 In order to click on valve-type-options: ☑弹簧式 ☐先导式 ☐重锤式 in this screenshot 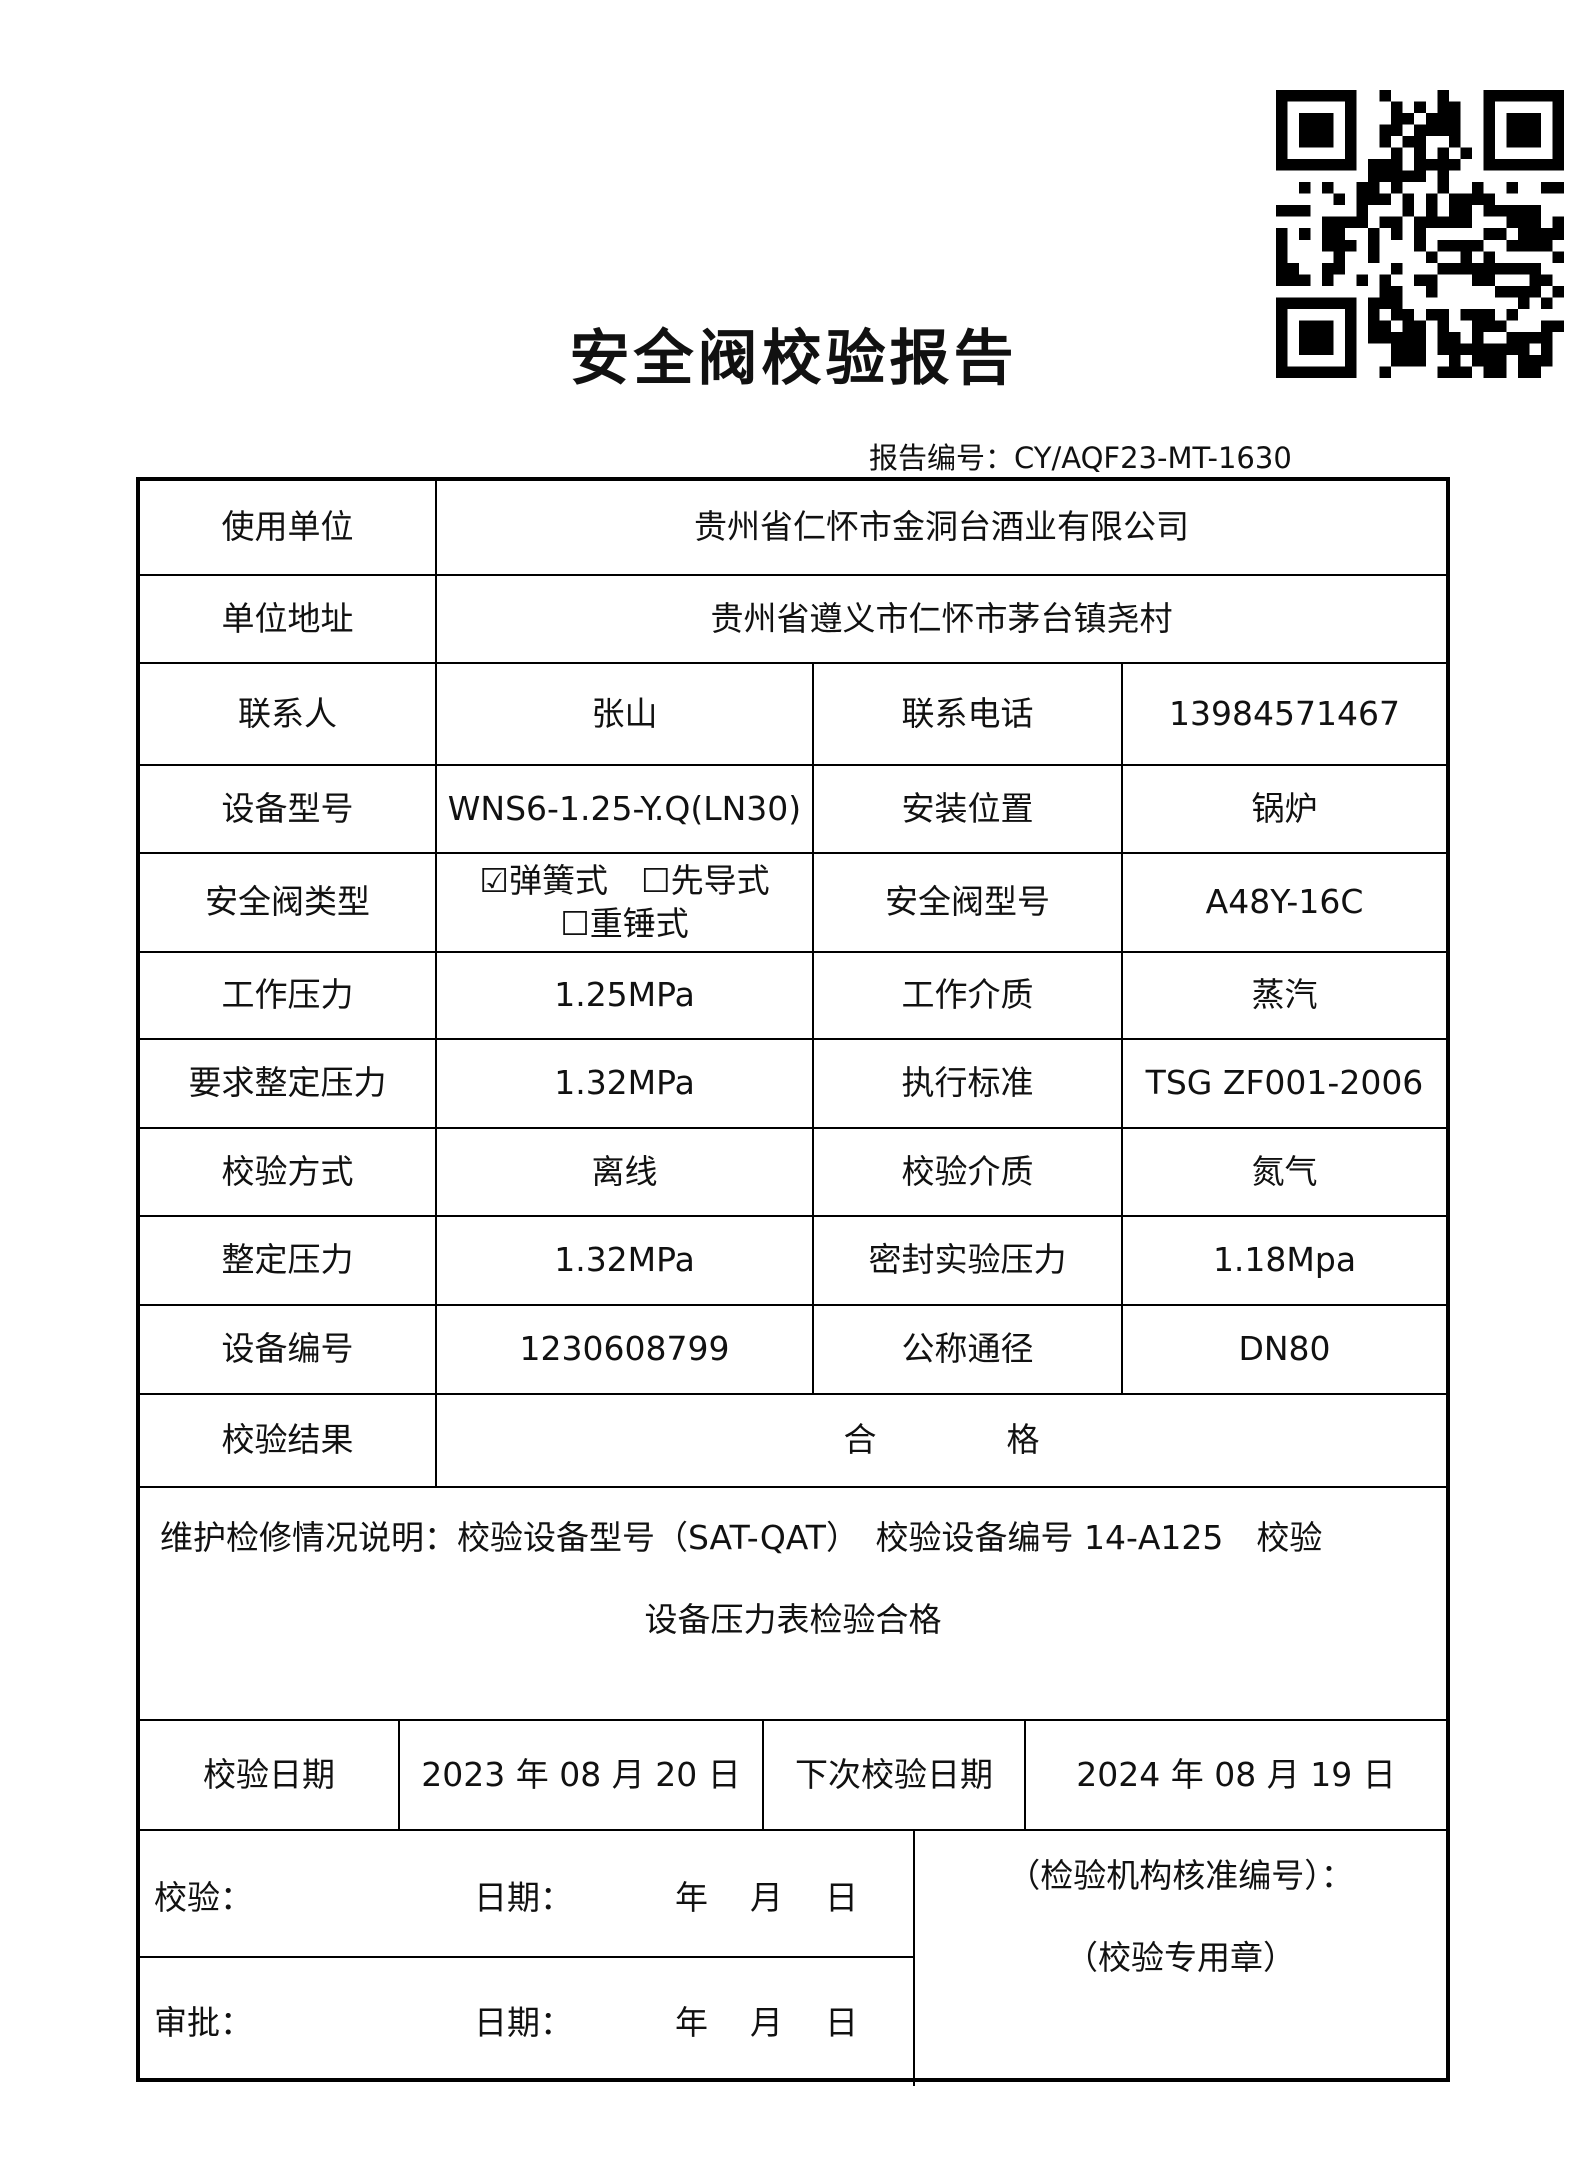, I will do `click(624, 902)`.